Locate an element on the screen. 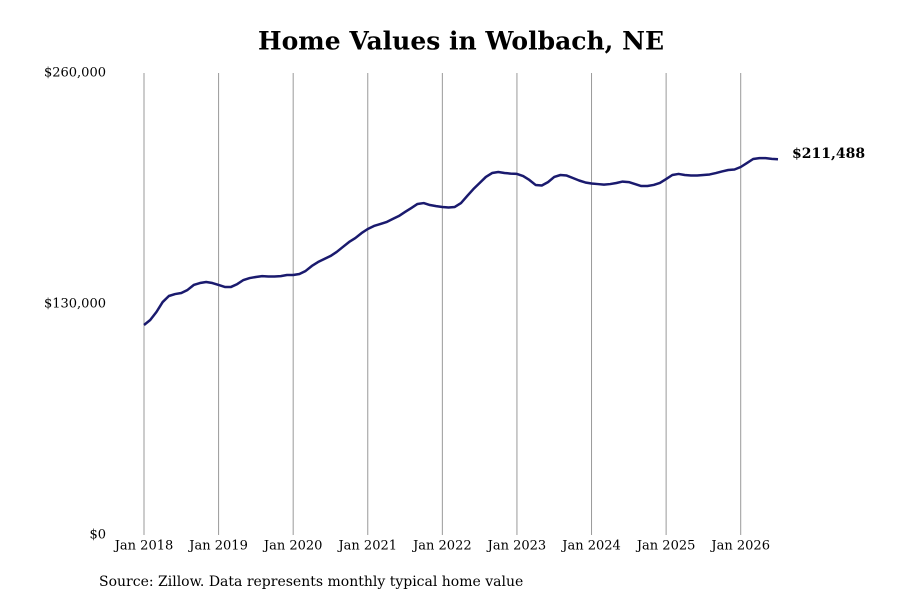  x-tick-label: Jan 2024 is located at coordinates (590, 546).